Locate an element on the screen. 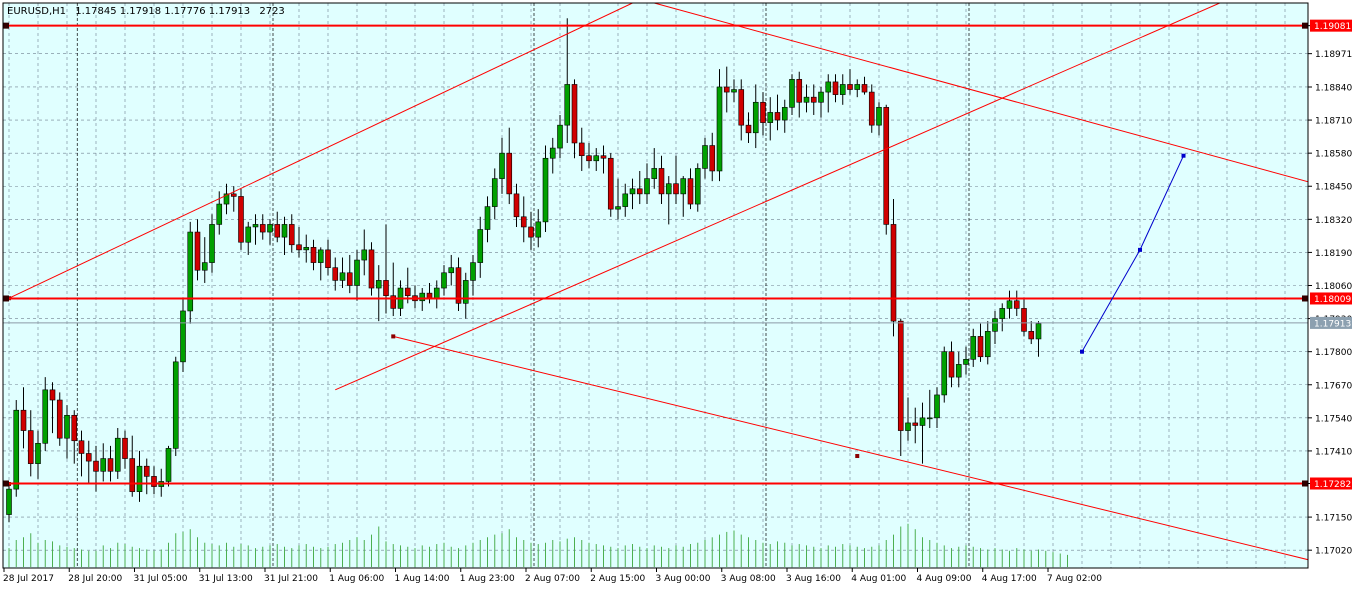 Image resolution: width=1362 pixels, height=592 pixels. y-tick-label: 1.18840 is located at coordinates (1333, 88).